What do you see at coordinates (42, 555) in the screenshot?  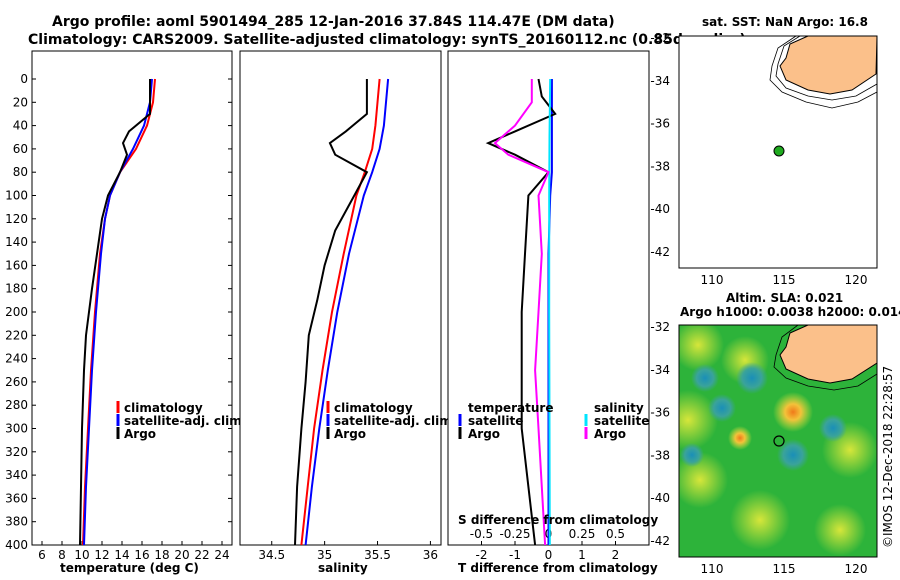 I see `temperature-tick-label: 6` at bounding box center [42, 555].